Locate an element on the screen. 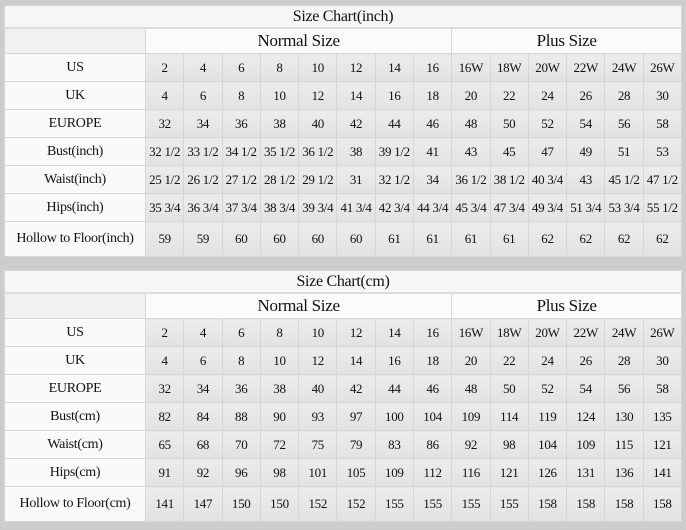  size-cell: 24W is located at coordinates (624, 67).